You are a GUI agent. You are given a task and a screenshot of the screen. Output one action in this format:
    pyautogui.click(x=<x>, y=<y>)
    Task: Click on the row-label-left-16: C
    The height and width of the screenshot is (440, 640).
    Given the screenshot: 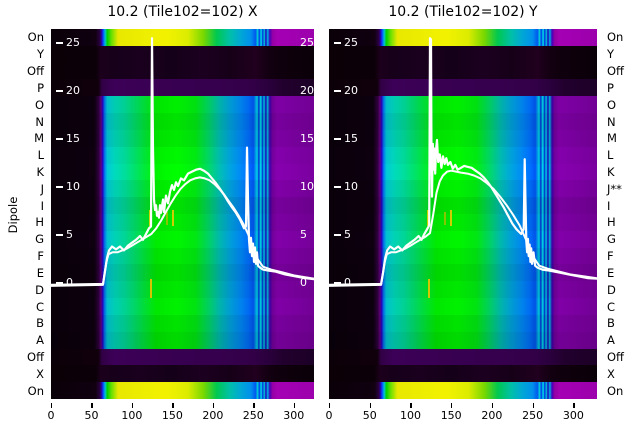 What is the action you would take?
    pyautogui.click(x=39, y=306)
    